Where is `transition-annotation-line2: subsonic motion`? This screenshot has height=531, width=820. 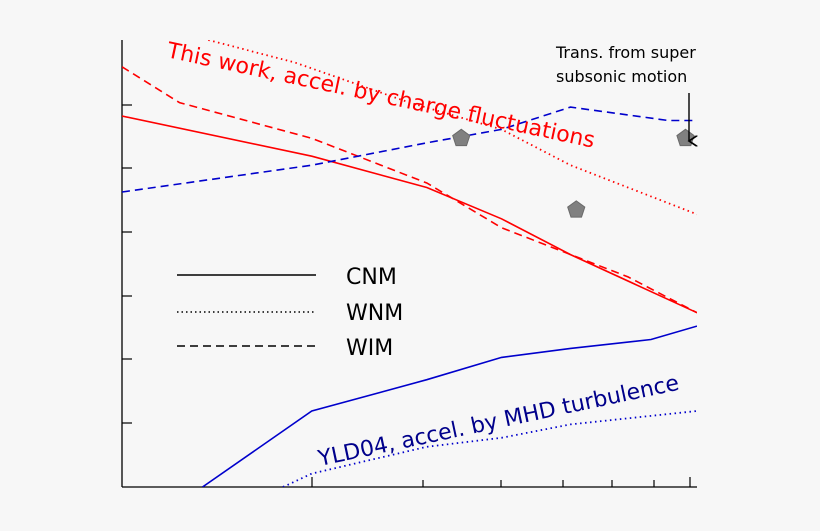 transition-annotation-line2: subsonic motion is located at coordinates (621, 76).